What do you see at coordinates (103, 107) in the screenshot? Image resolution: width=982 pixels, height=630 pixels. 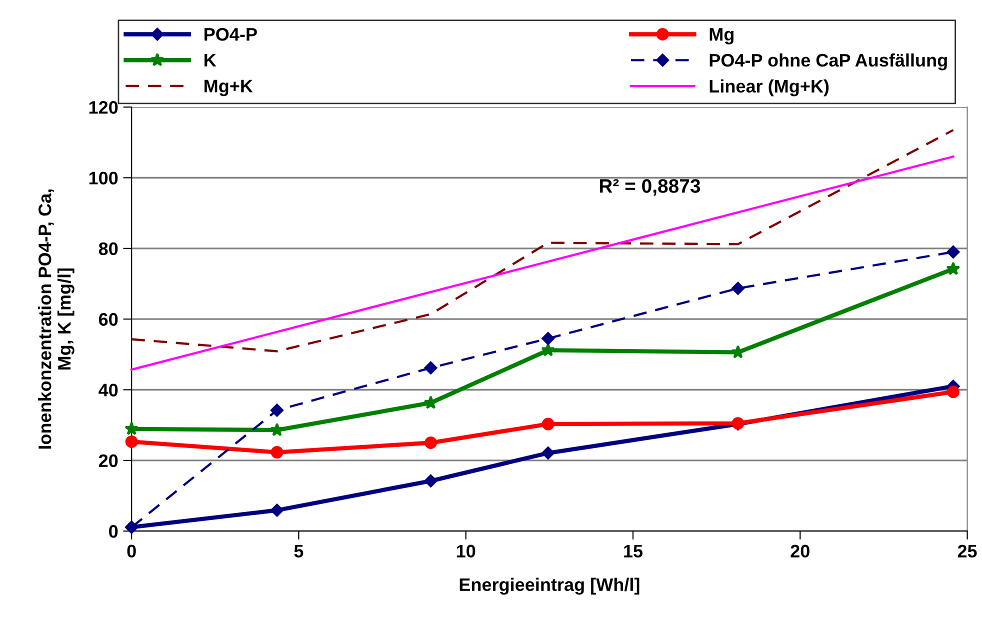 I see `y-tick-label: 120` at bounding box center [103, 107].